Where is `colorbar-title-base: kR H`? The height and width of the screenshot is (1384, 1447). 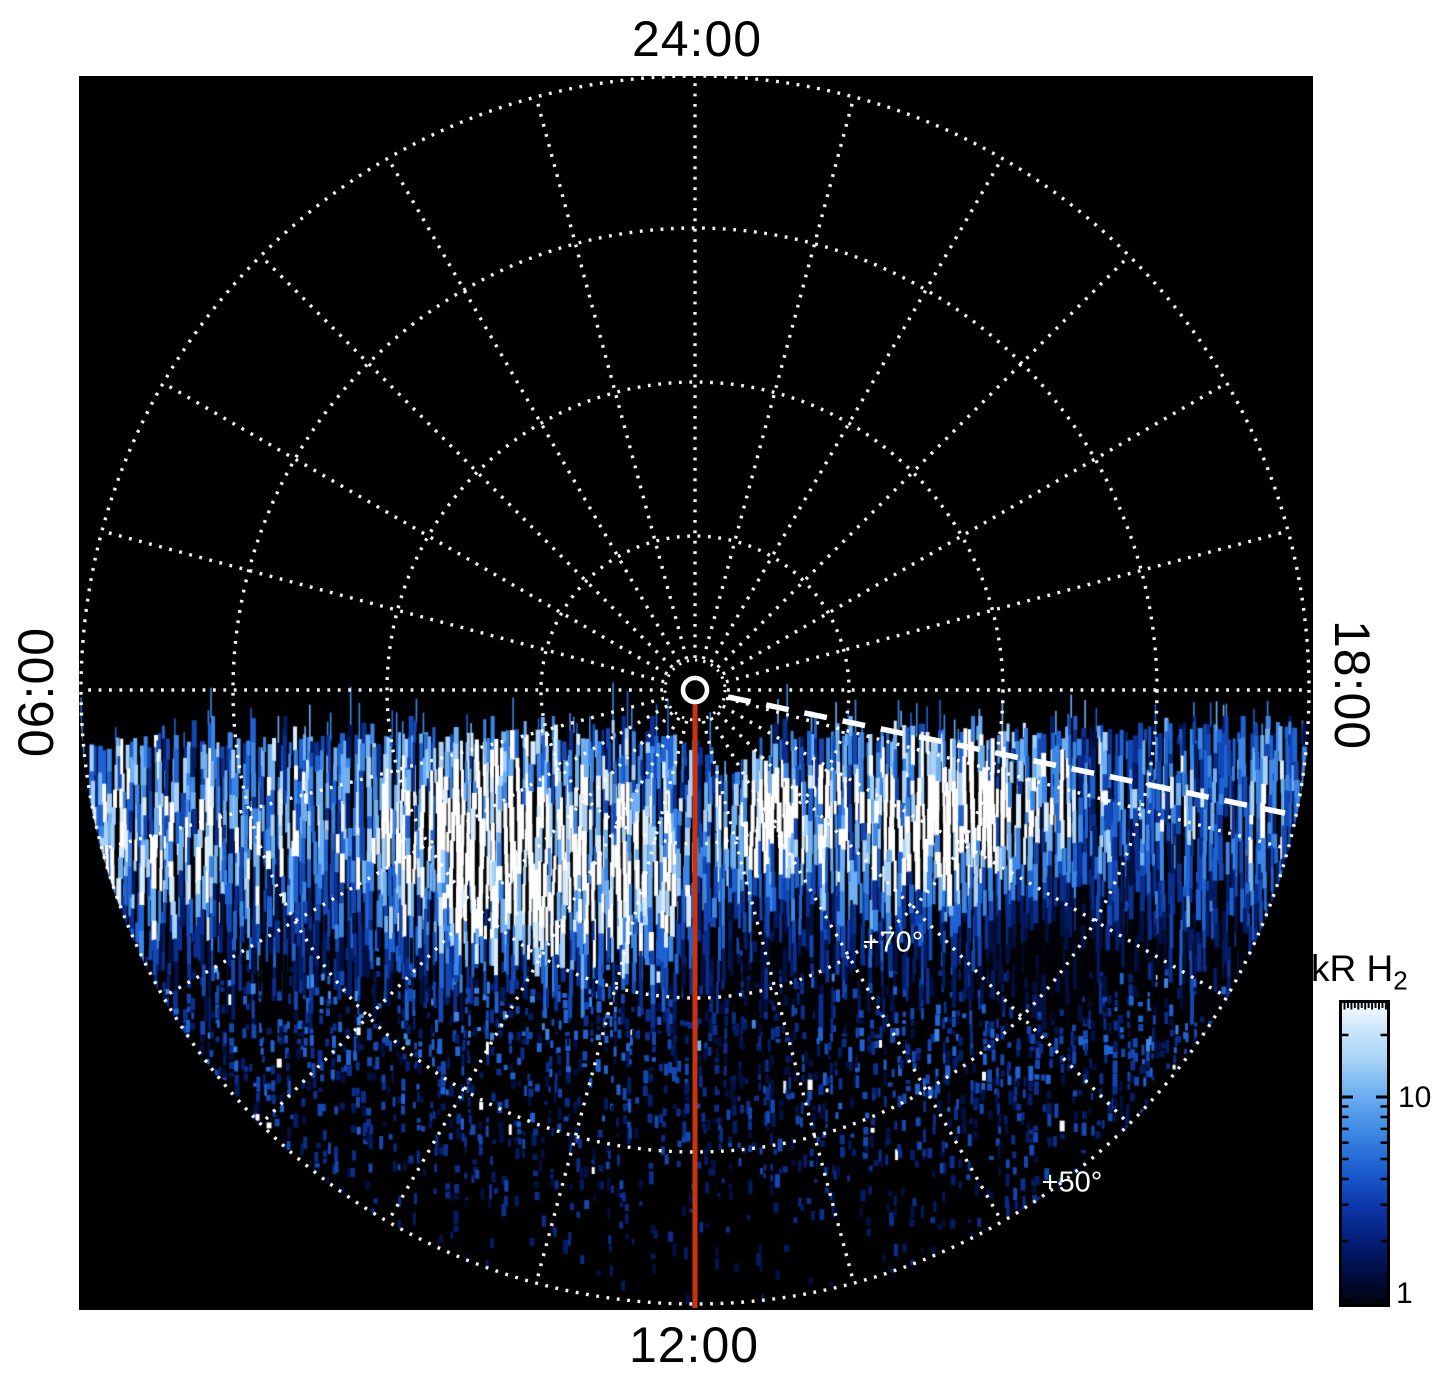 colorbar-title-base: kR H is located at coordinates (1352, 968).